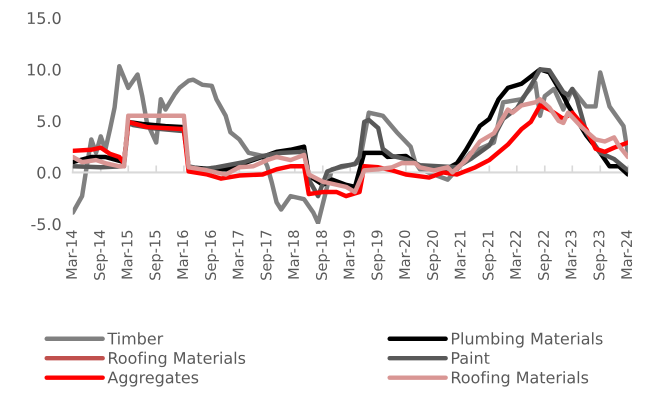 Image resolution: width=650 pixels, height=405 pixels. What do you see at coordinates (238, 254) in the screenshot?
I see `x-tick-label: Mar-17` at bounding box center [238, 254].